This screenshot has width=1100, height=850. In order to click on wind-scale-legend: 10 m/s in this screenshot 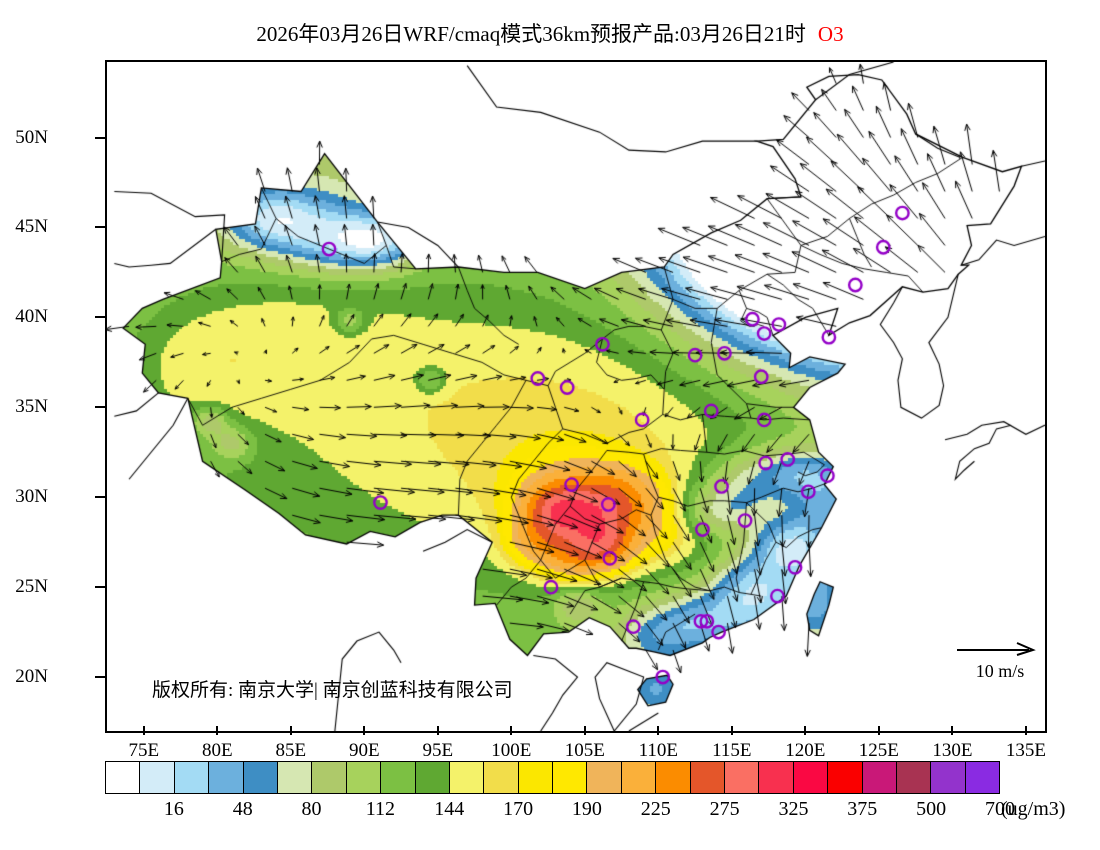, I will do `click(1000, 661)`.